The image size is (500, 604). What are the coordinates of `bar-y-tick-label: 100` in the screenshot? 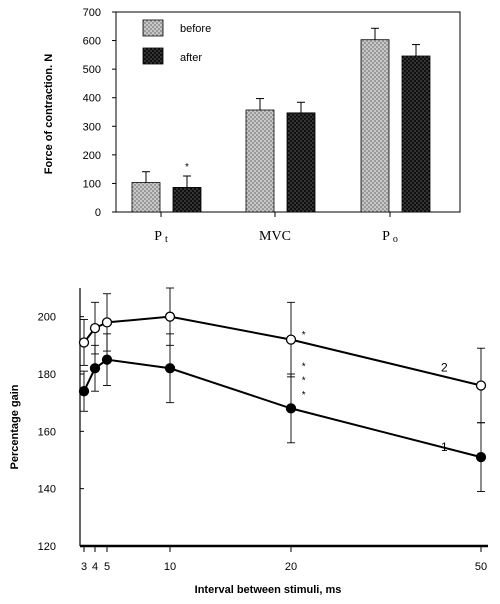 It's located at (92, 184).